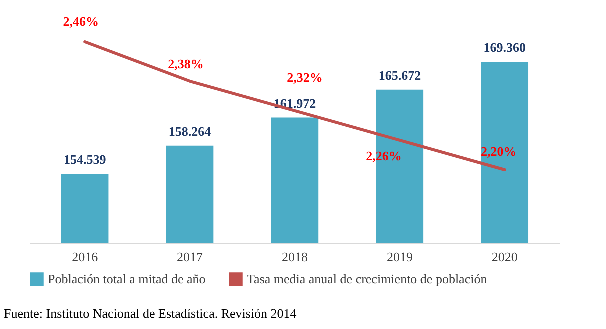 The height and width of the screenshot is (329, 606). What do you see at coordinates (505, 47) in the screenshot?
I see `data-label: 169.360` at bounding box center [505, 47].